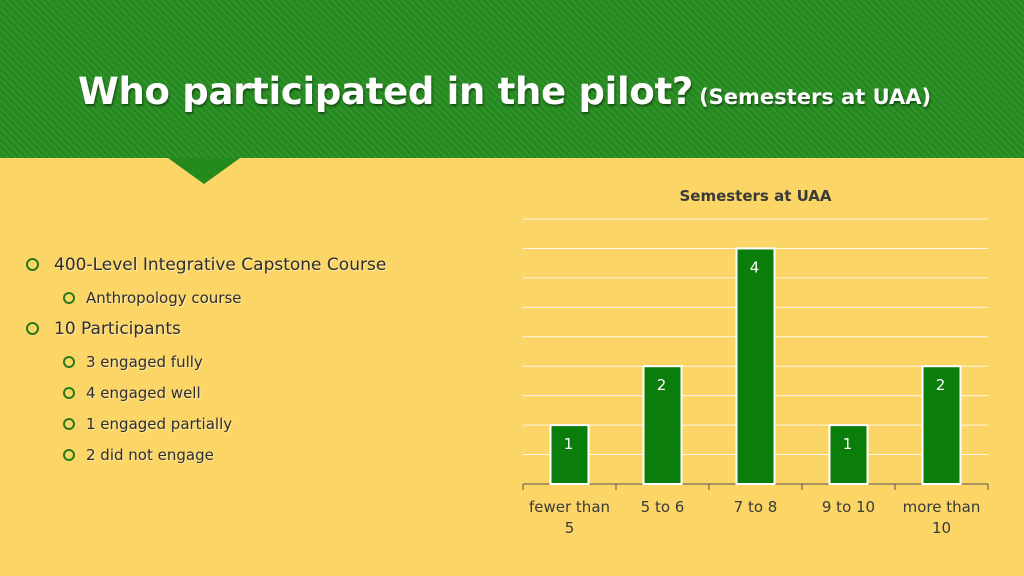  Describe the element at coordinates (259, 395) in the screenshot. I see `bullet-item: 4 engaged well` at that location.